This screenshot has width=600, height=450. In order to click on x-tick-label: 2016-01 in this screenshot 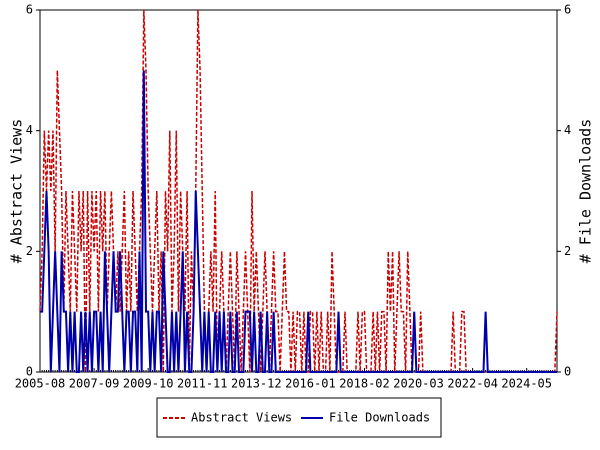, I will do `click(310, 384)`.